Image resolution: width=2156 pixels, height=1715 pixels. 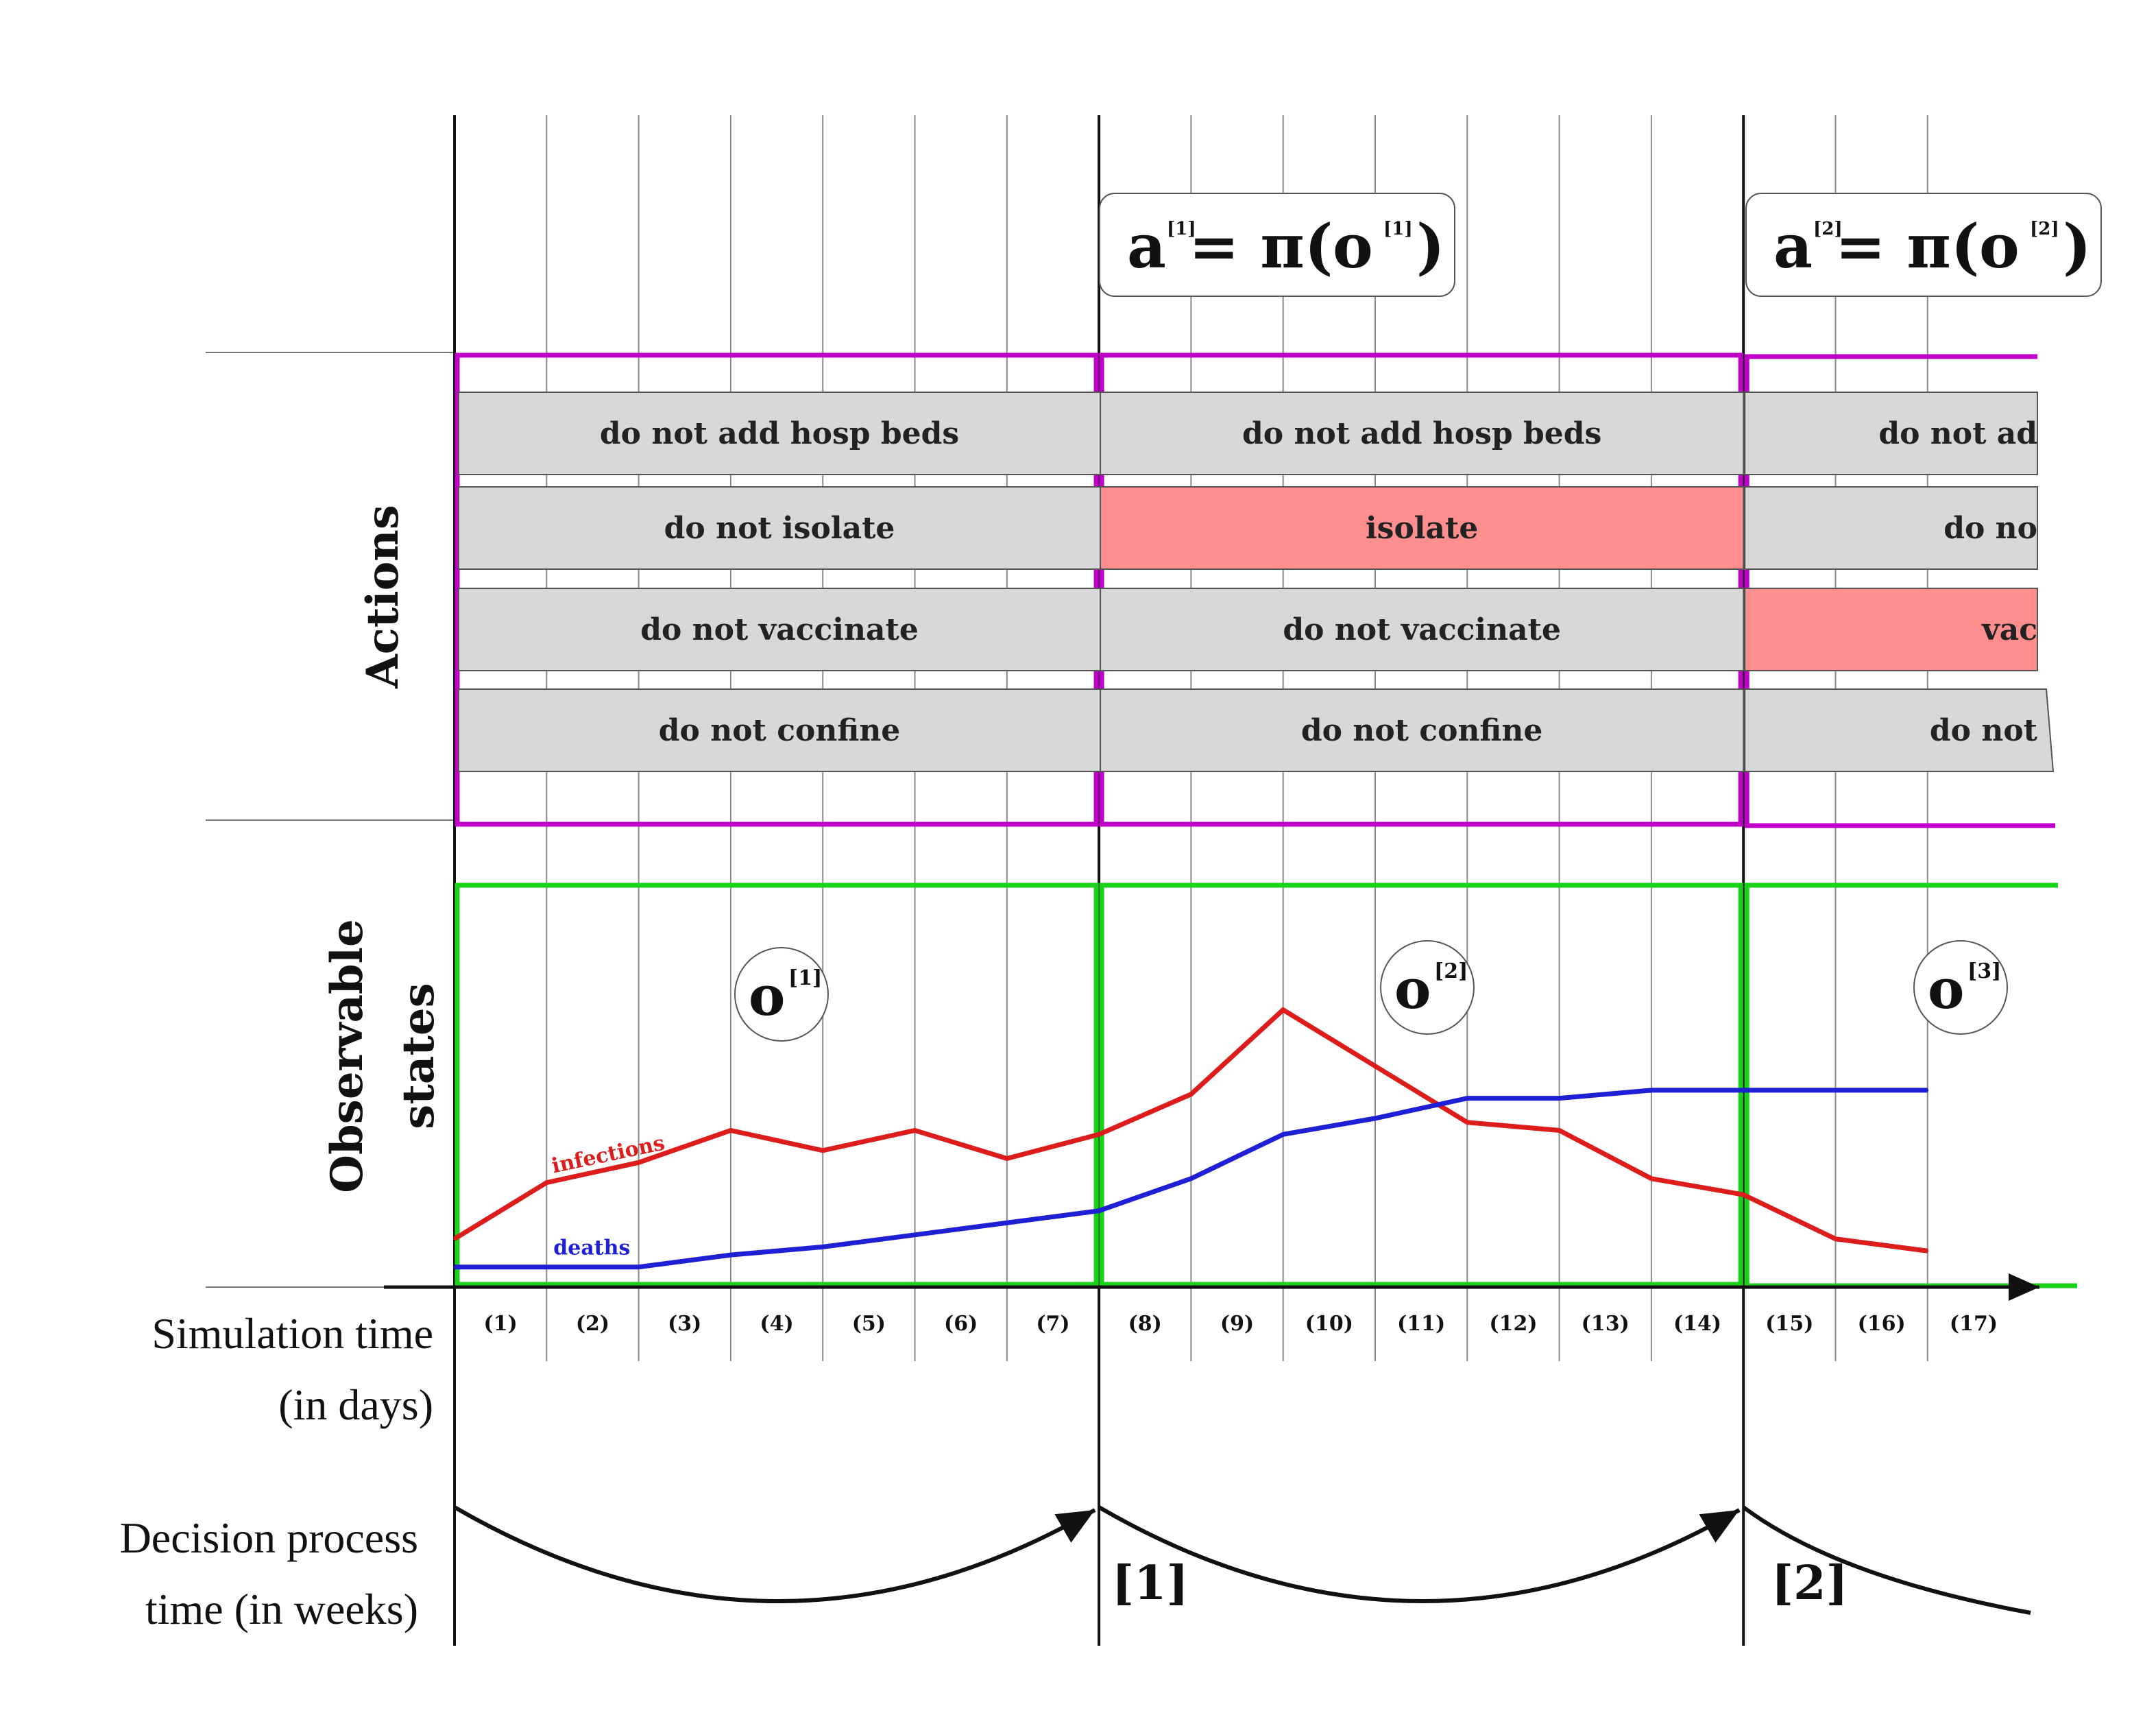 I want to click on day-label-8: (8), so click(x=1145, y=1324).